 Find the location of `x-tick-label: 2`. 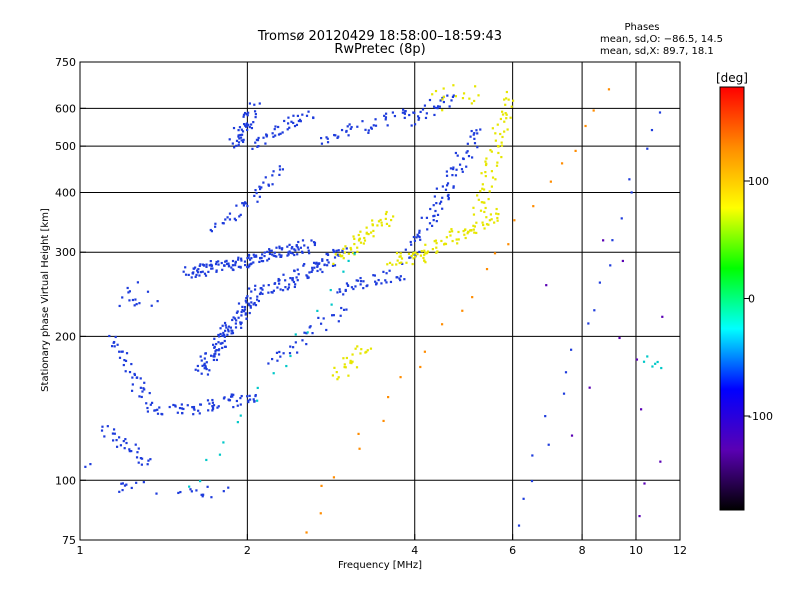

x-tick-label: 2 is located at coordinates (247, 550).